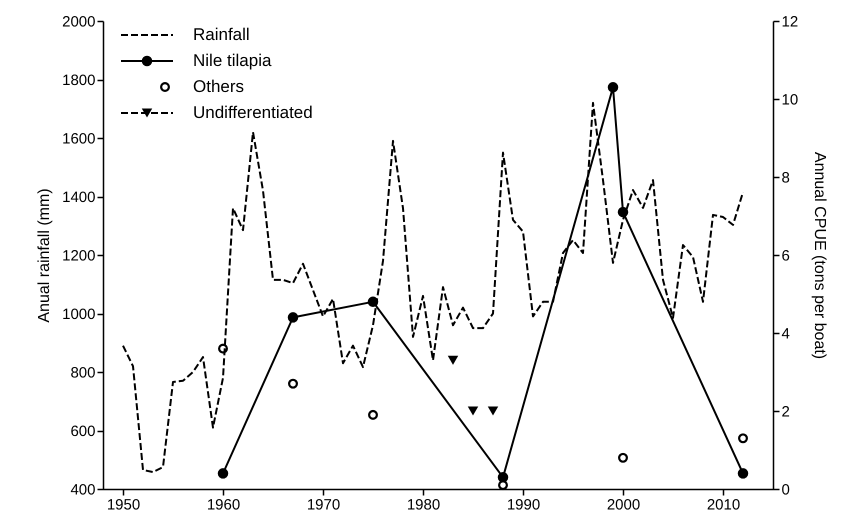  I want to click on y2-tick-label: 10, so click(790, 100).